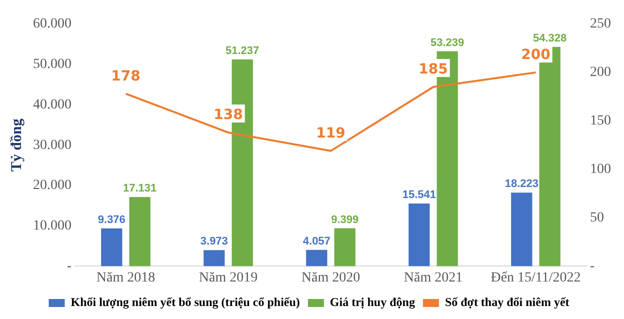 This screenshot has width=624, height=319. I want to click on y-tick-label: 60.000, so click(52, 24).